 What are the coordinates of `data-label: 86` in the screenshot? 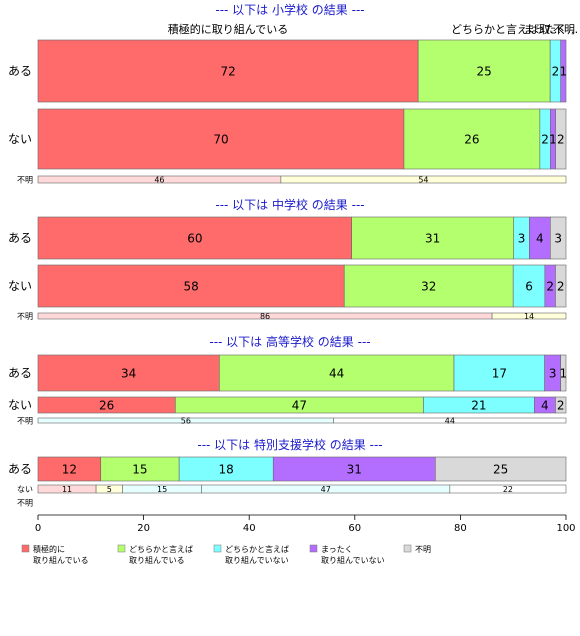 It's located at (265, 316).